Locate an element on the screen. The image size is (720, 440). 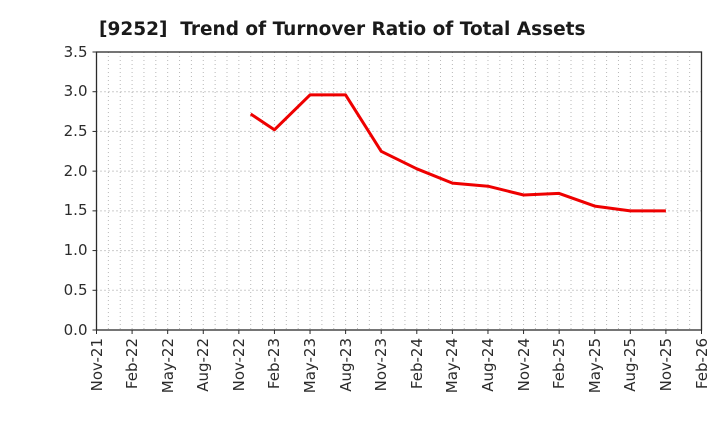
x-tick-label: Aug-22 is located at coordinates (203, 365).